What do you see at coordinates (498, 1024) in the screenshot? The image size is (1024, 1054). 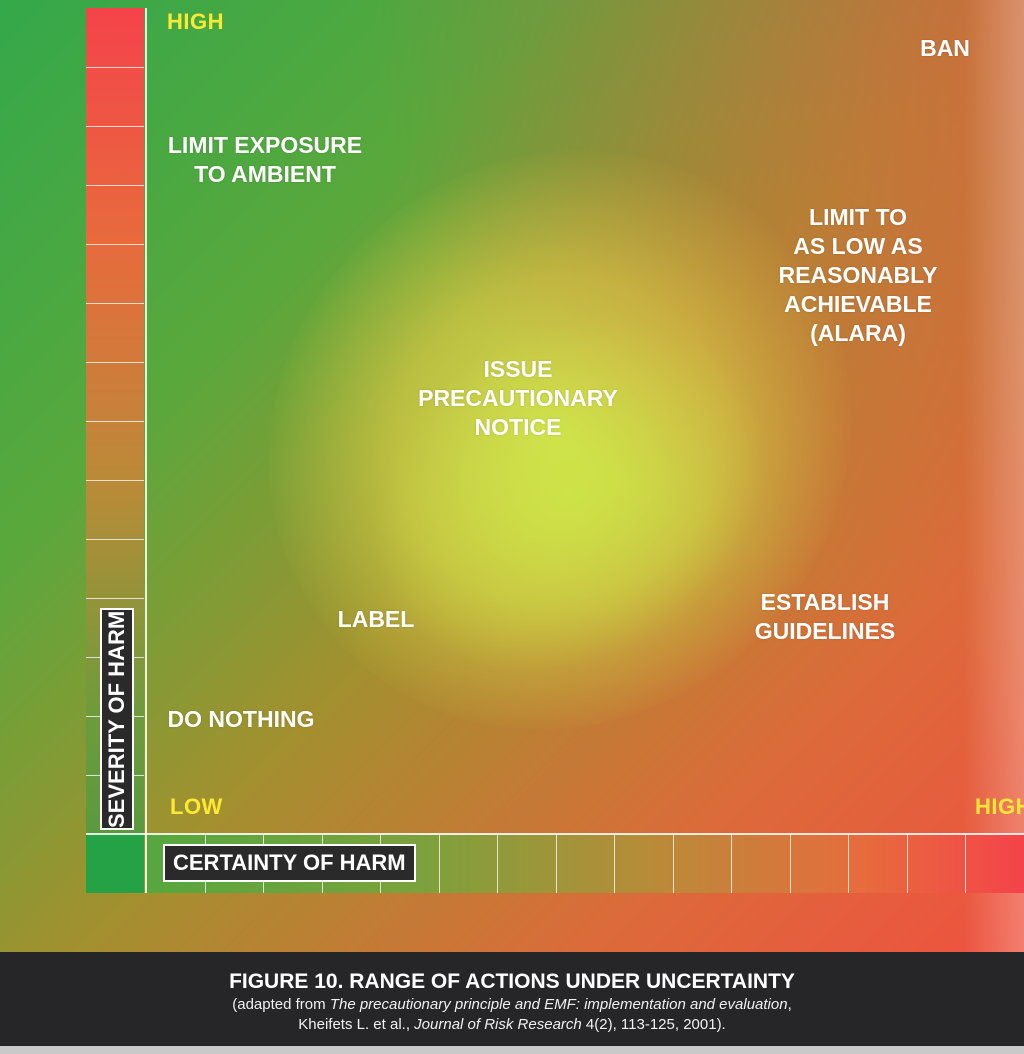 I see `caption-source-journal: Journal of Risk Research` at bounding box center [498, 1024].